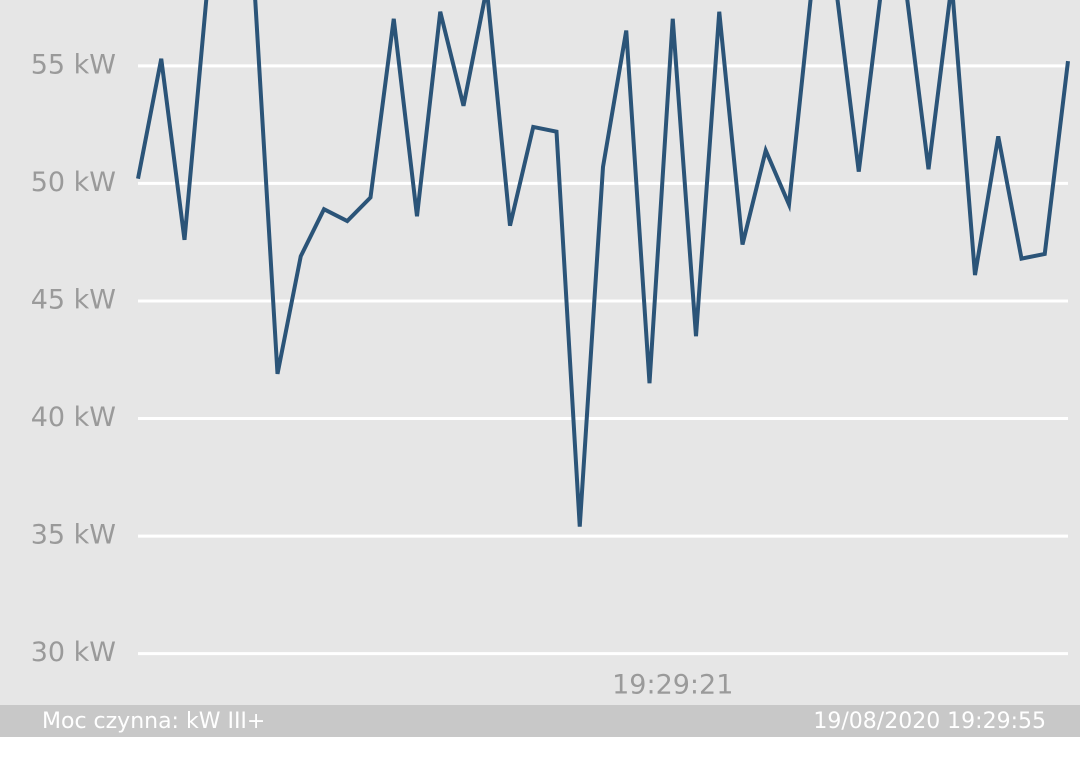  I want to click on y-tick-label: 45 kW, so click(73, 299).